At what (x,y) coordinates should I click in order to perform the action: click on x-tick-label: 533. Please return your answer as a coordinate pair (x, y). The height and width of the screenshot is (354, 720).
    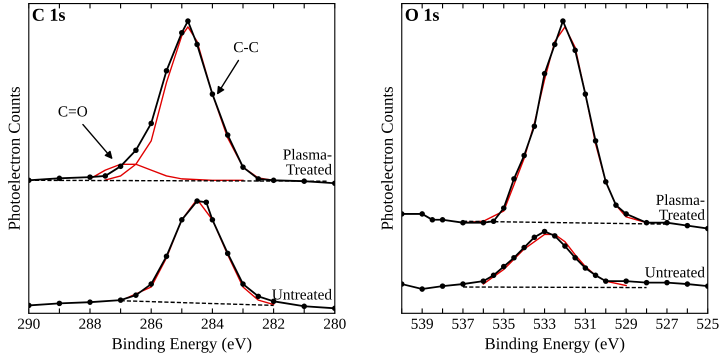
    Looking at the image, I should click on (545, 323).